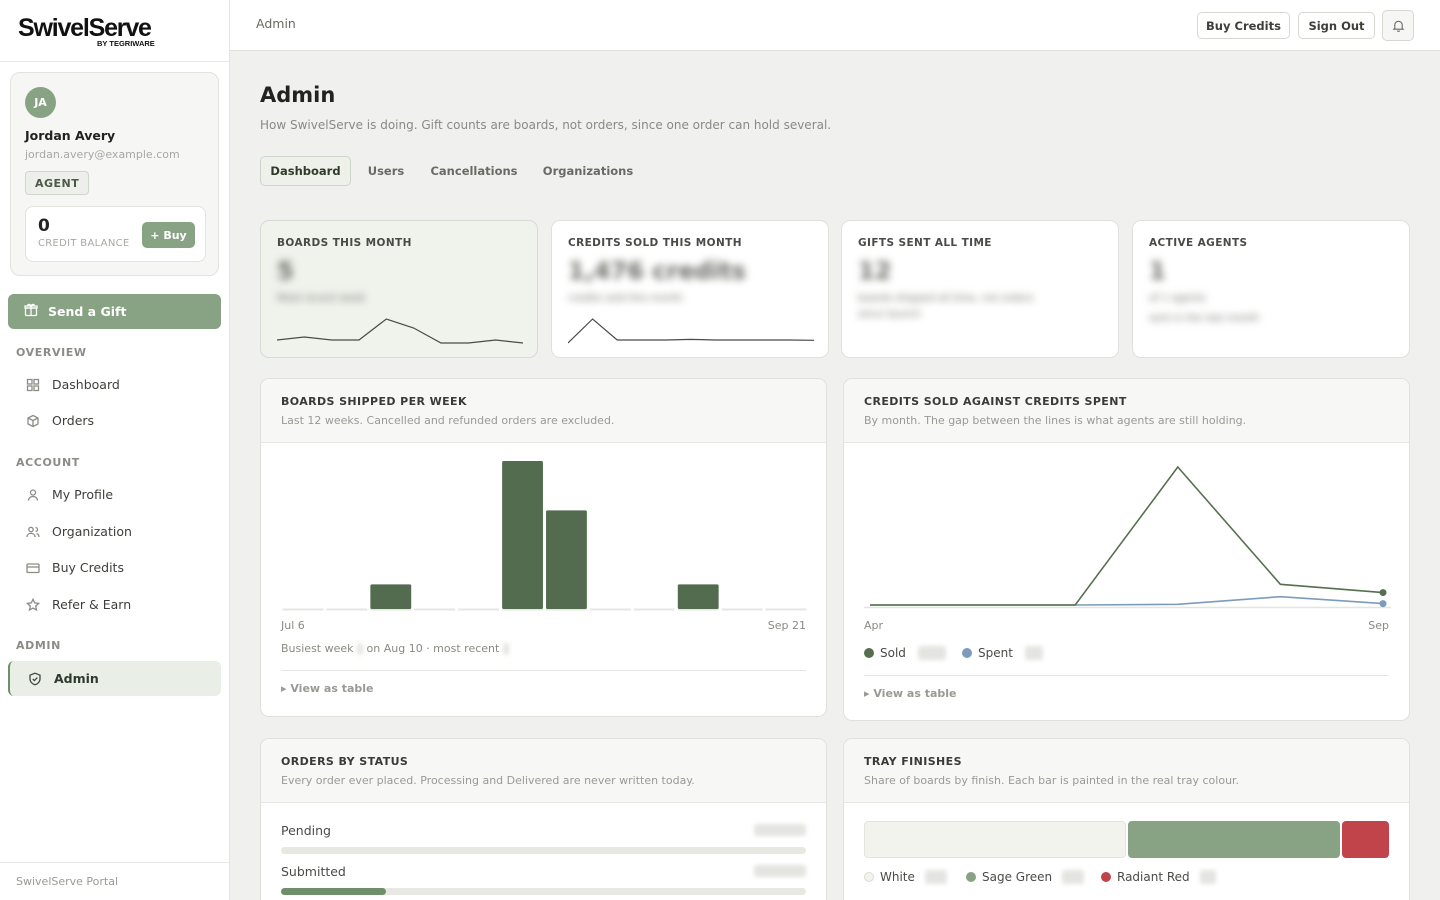 The height and width of the screenshot is (900, 1440). Describe the element at coordinates (543, 879) in the screenshot. I see `status-row-submitted: Submitted` at that location.